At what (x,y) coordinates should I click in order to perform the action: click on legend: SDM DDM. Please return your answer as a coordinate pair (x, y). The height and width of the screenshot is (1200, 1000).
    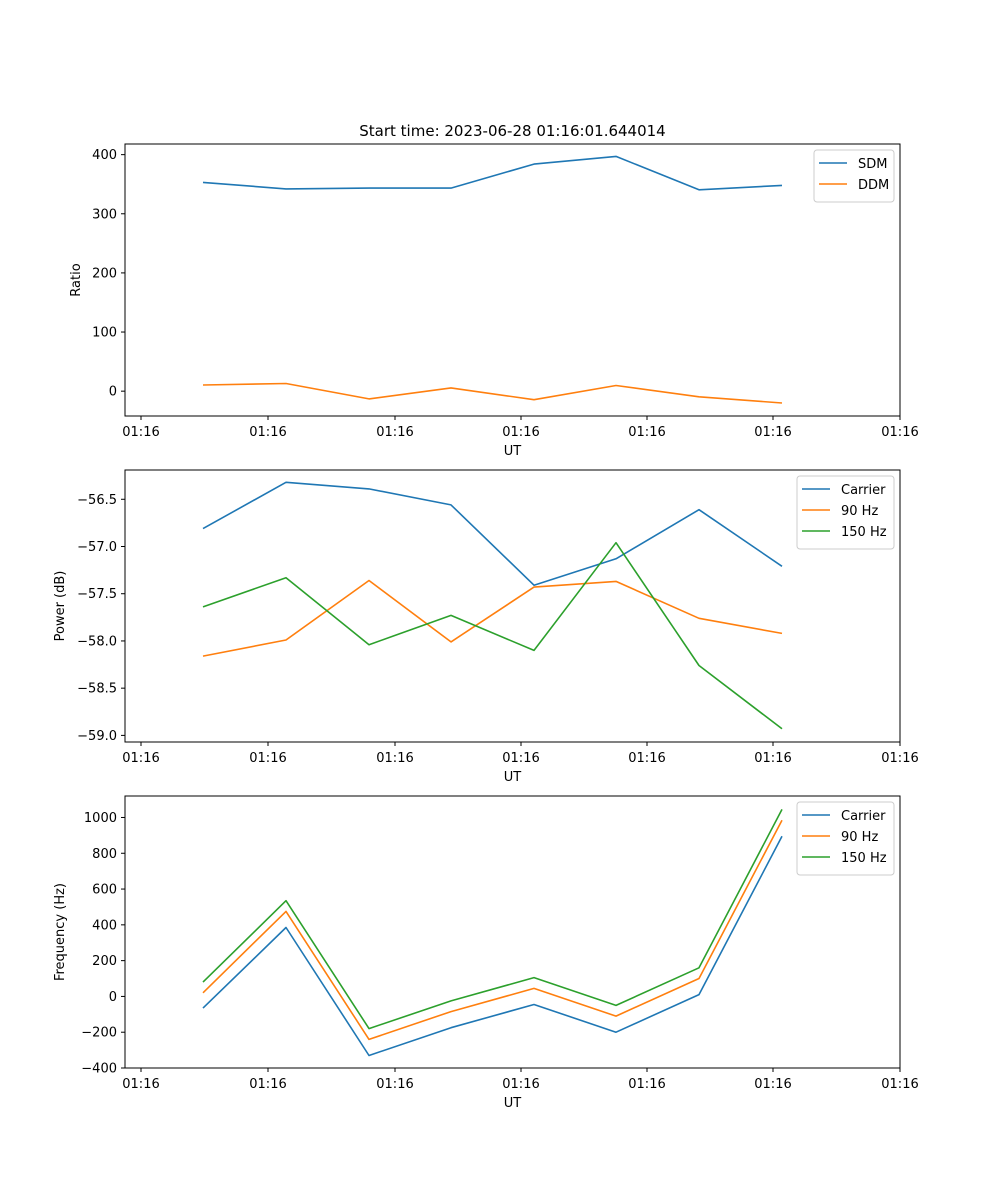
    Looking at the image, I should click on (854, 176).